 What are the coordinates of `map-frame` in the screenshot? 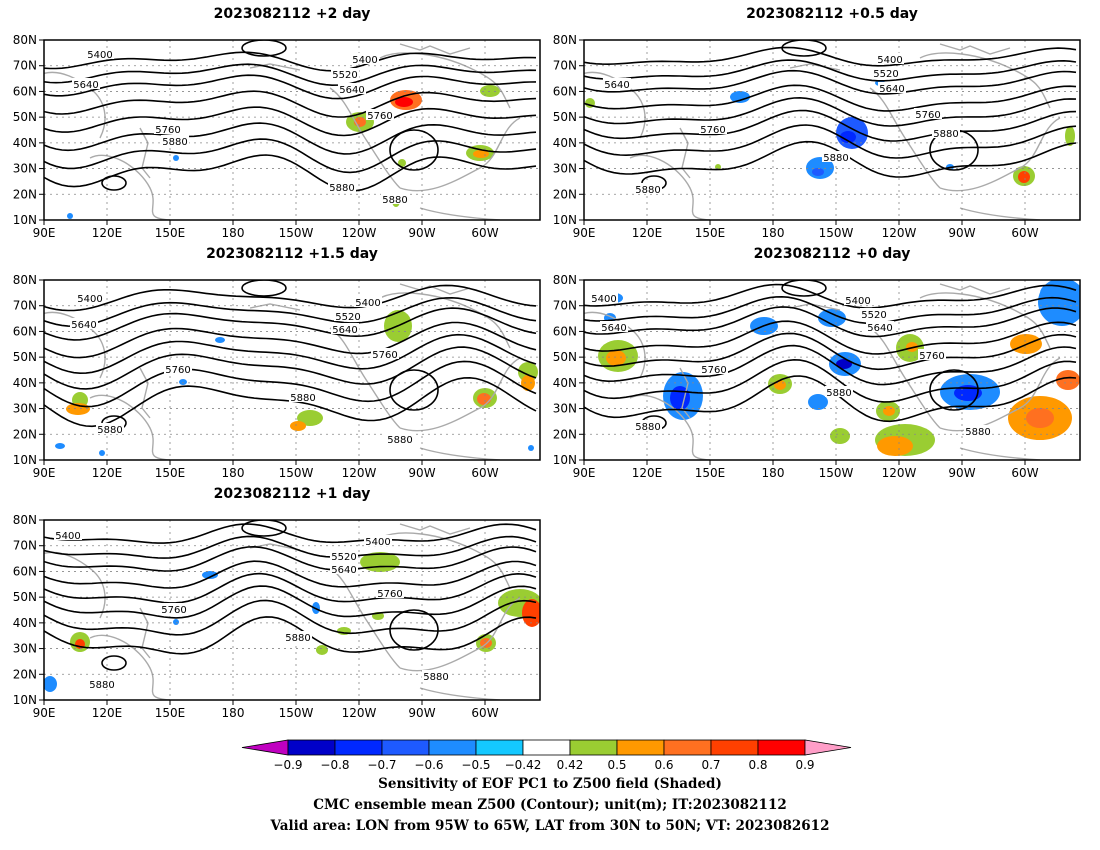 It's located at (832, 130).